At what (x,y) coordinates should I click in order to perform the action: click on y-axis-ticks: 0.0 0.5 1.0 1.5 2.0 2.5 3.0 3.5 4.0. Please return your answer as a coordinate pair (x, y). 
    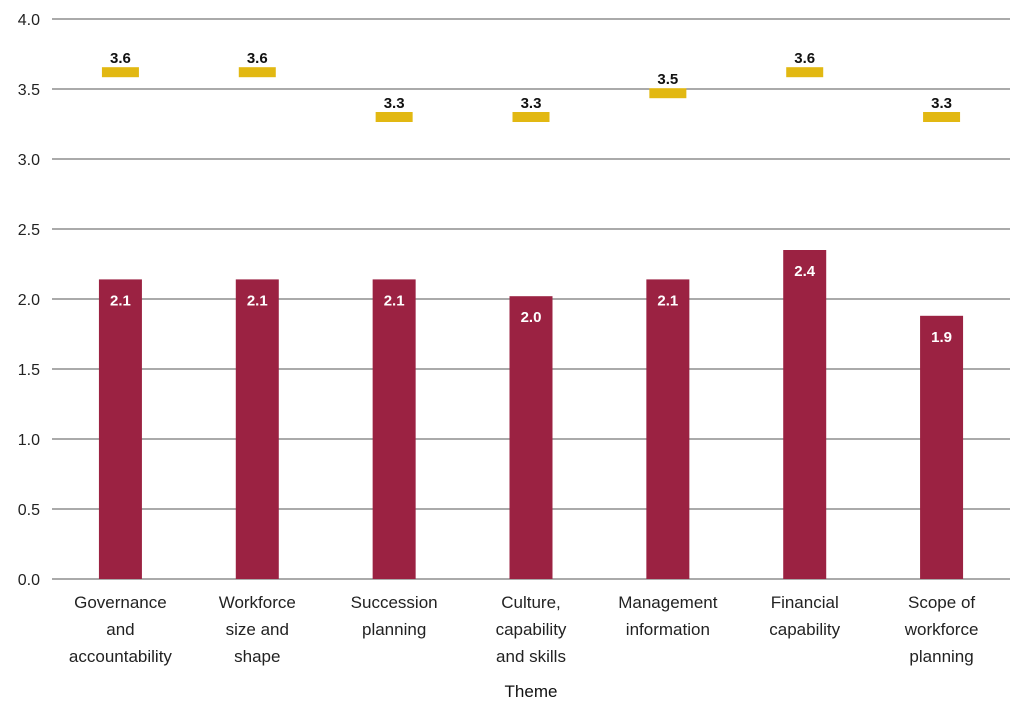
    Looking at the image, I should click on (29, 300).